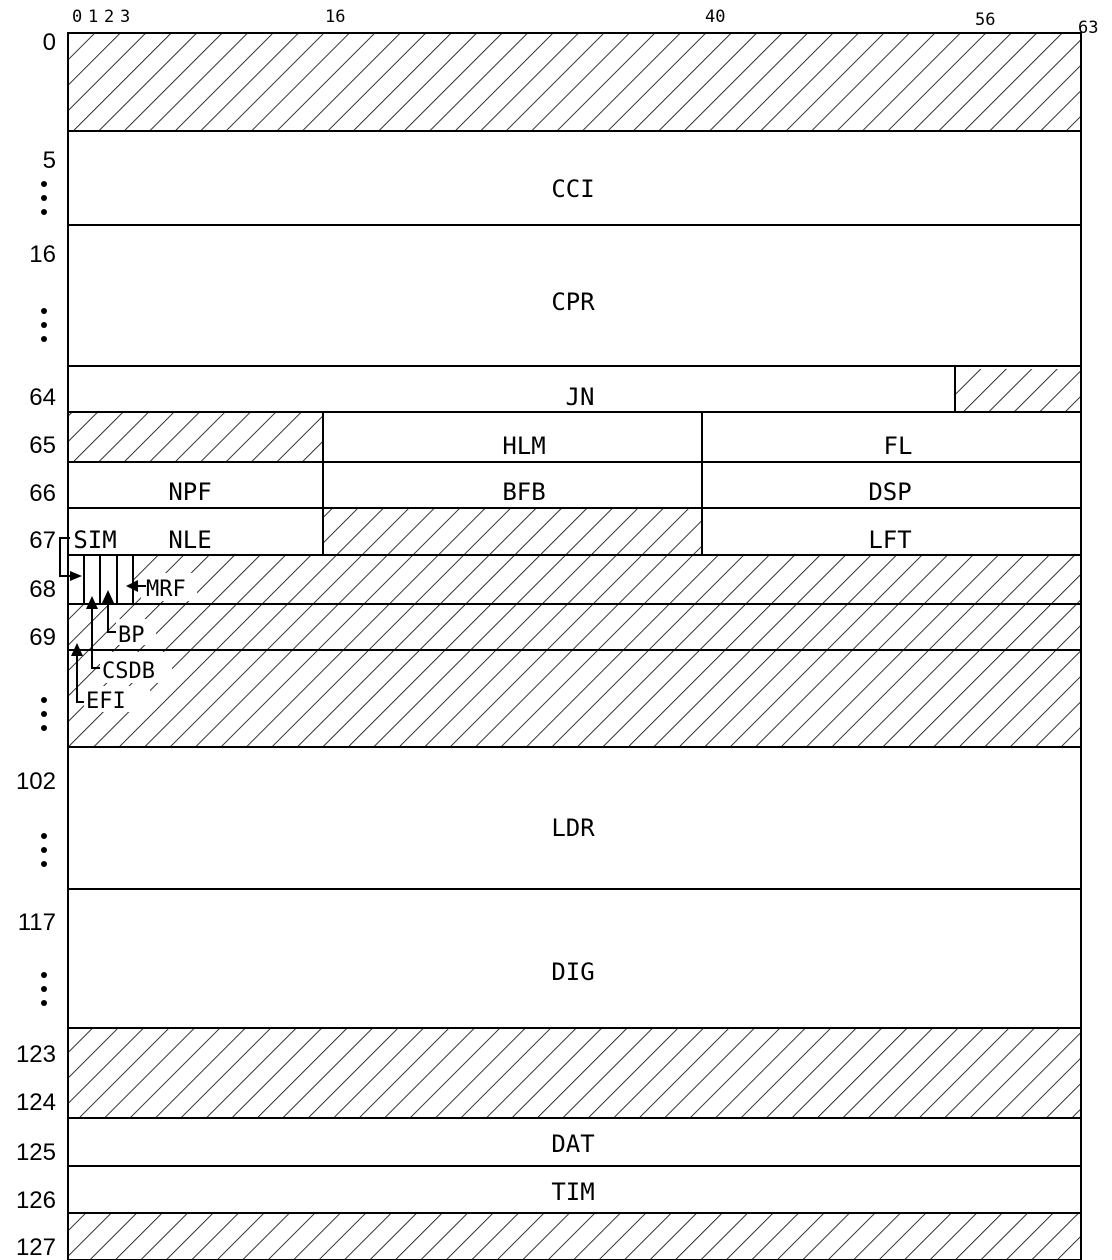 Image resolution: width=1112 pixels, height=1260 pixels. What do you see at coordinates (49, 42) in the screenshot?
I see `word-number: 0` at bounding box center [49, 42].